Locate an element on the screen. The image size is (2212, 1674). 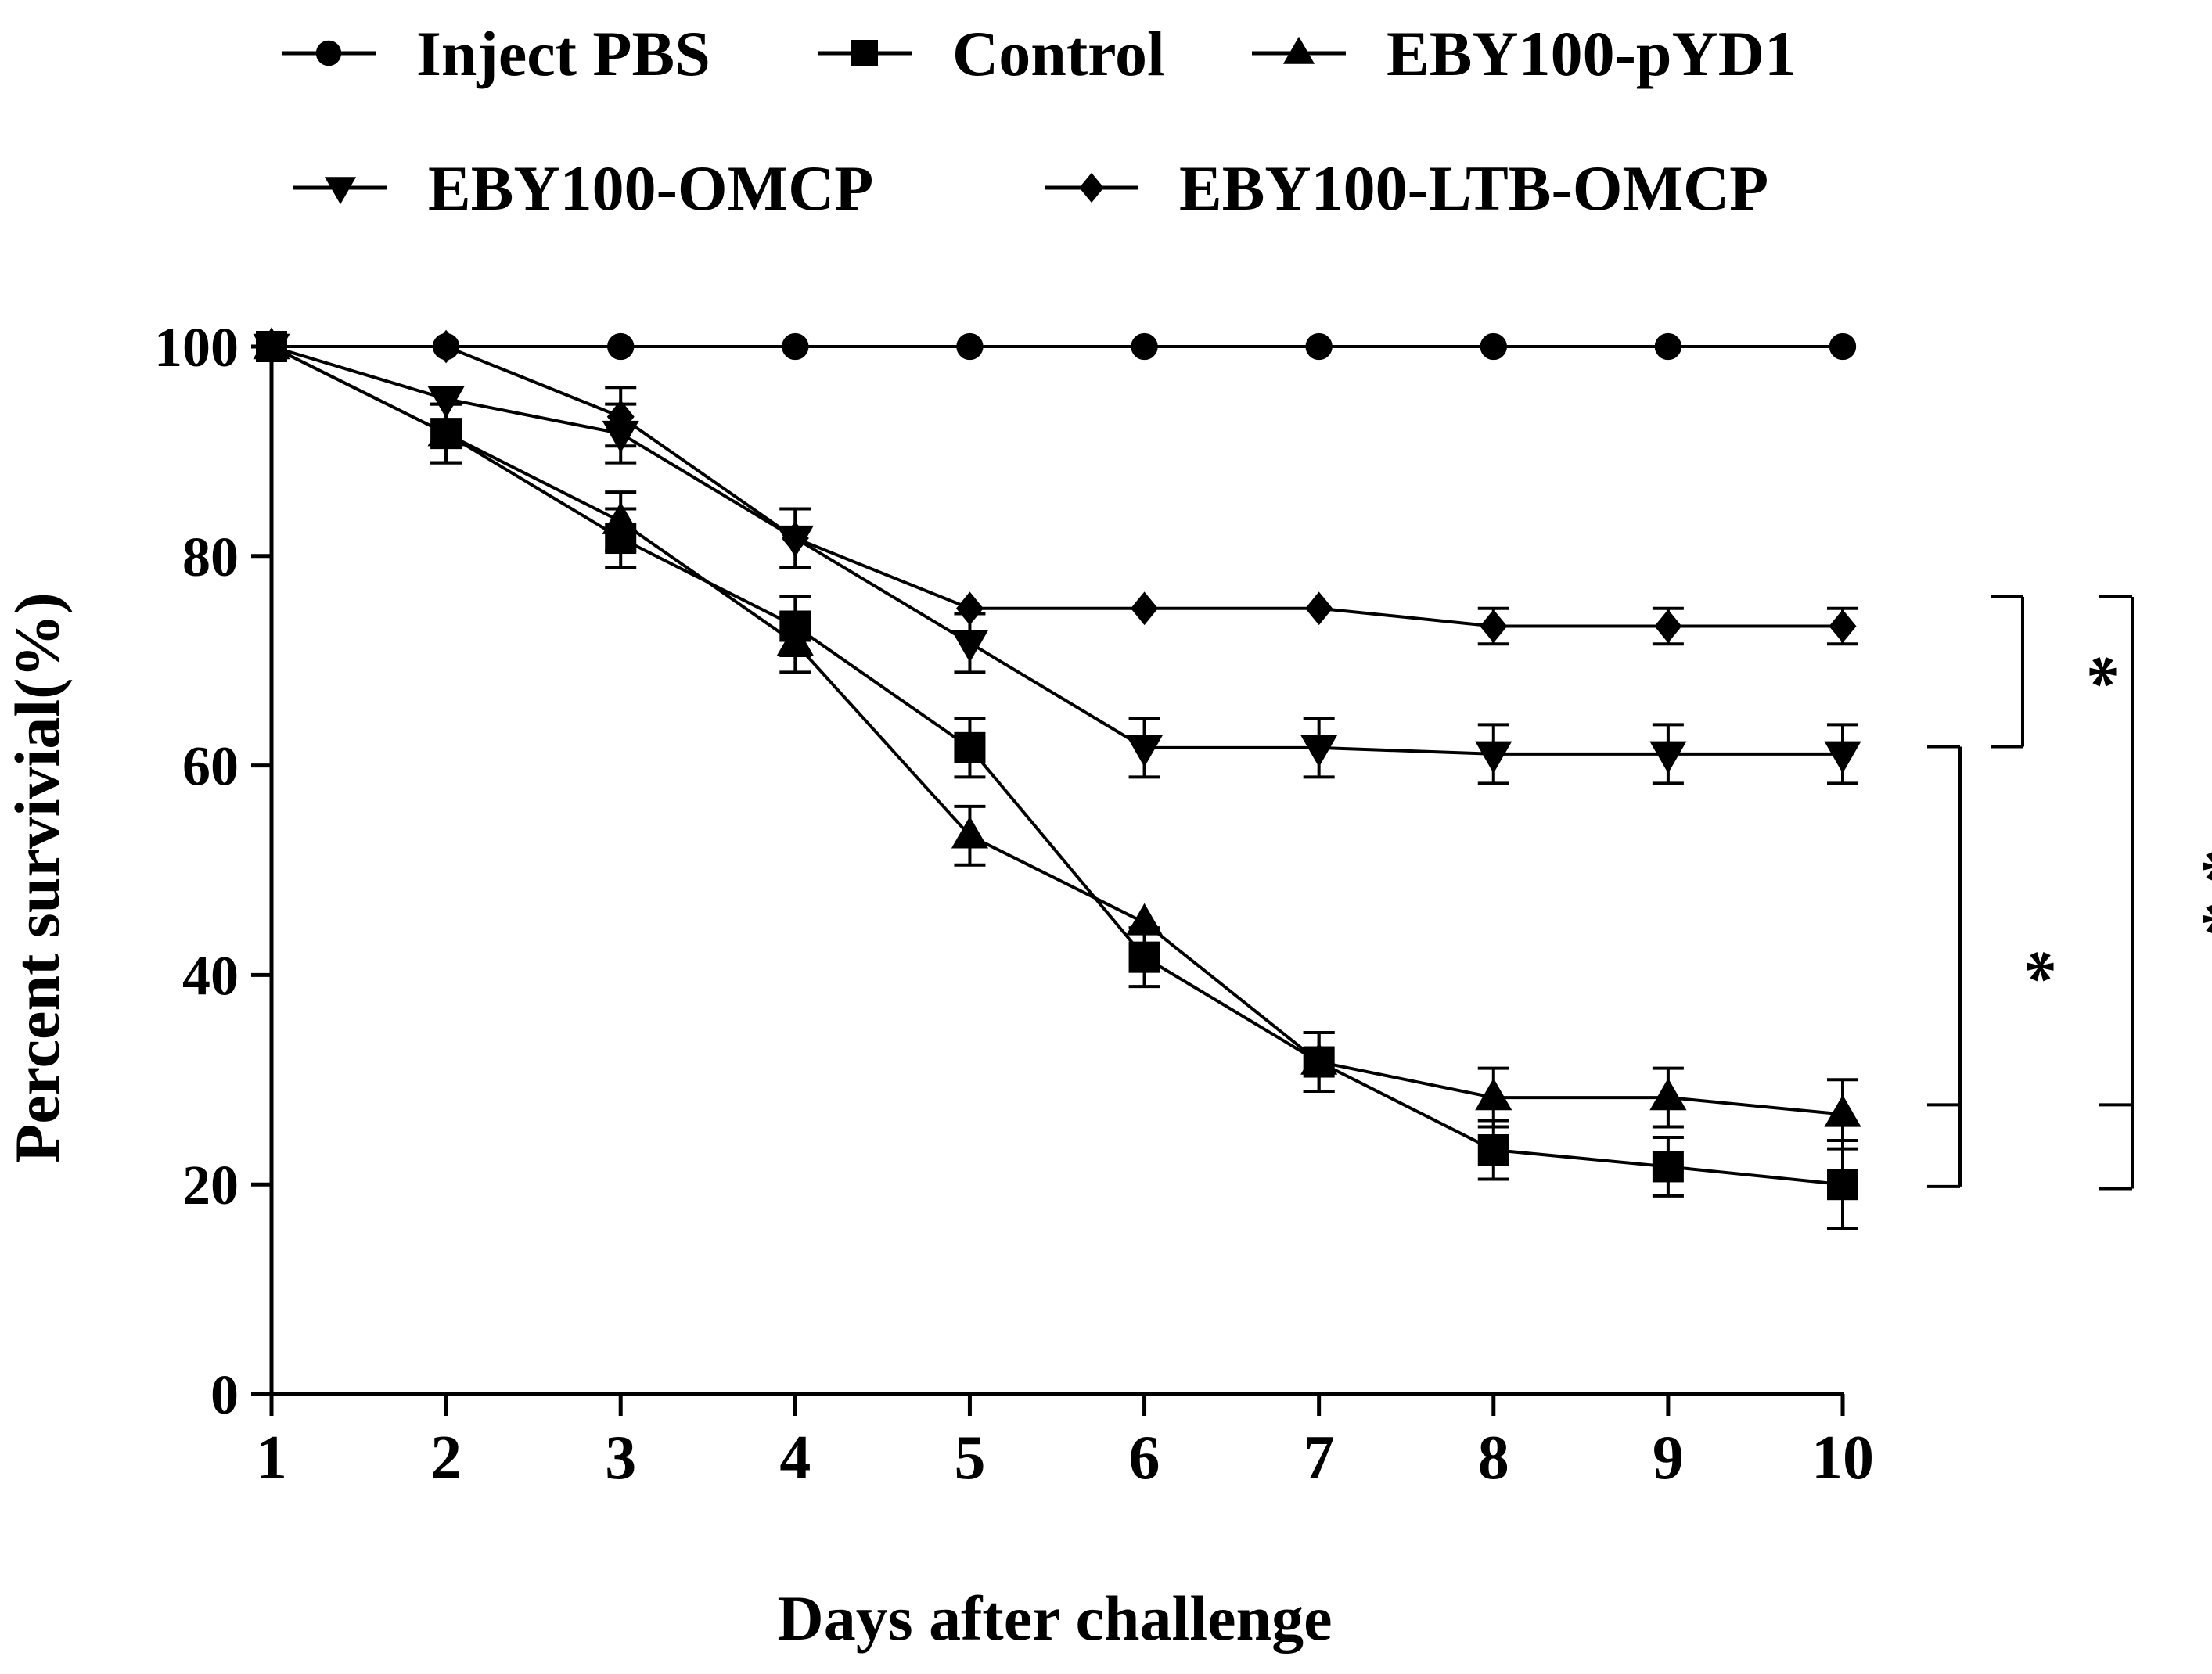
y-tick-label: 100 is located at coordinates (196, 347).